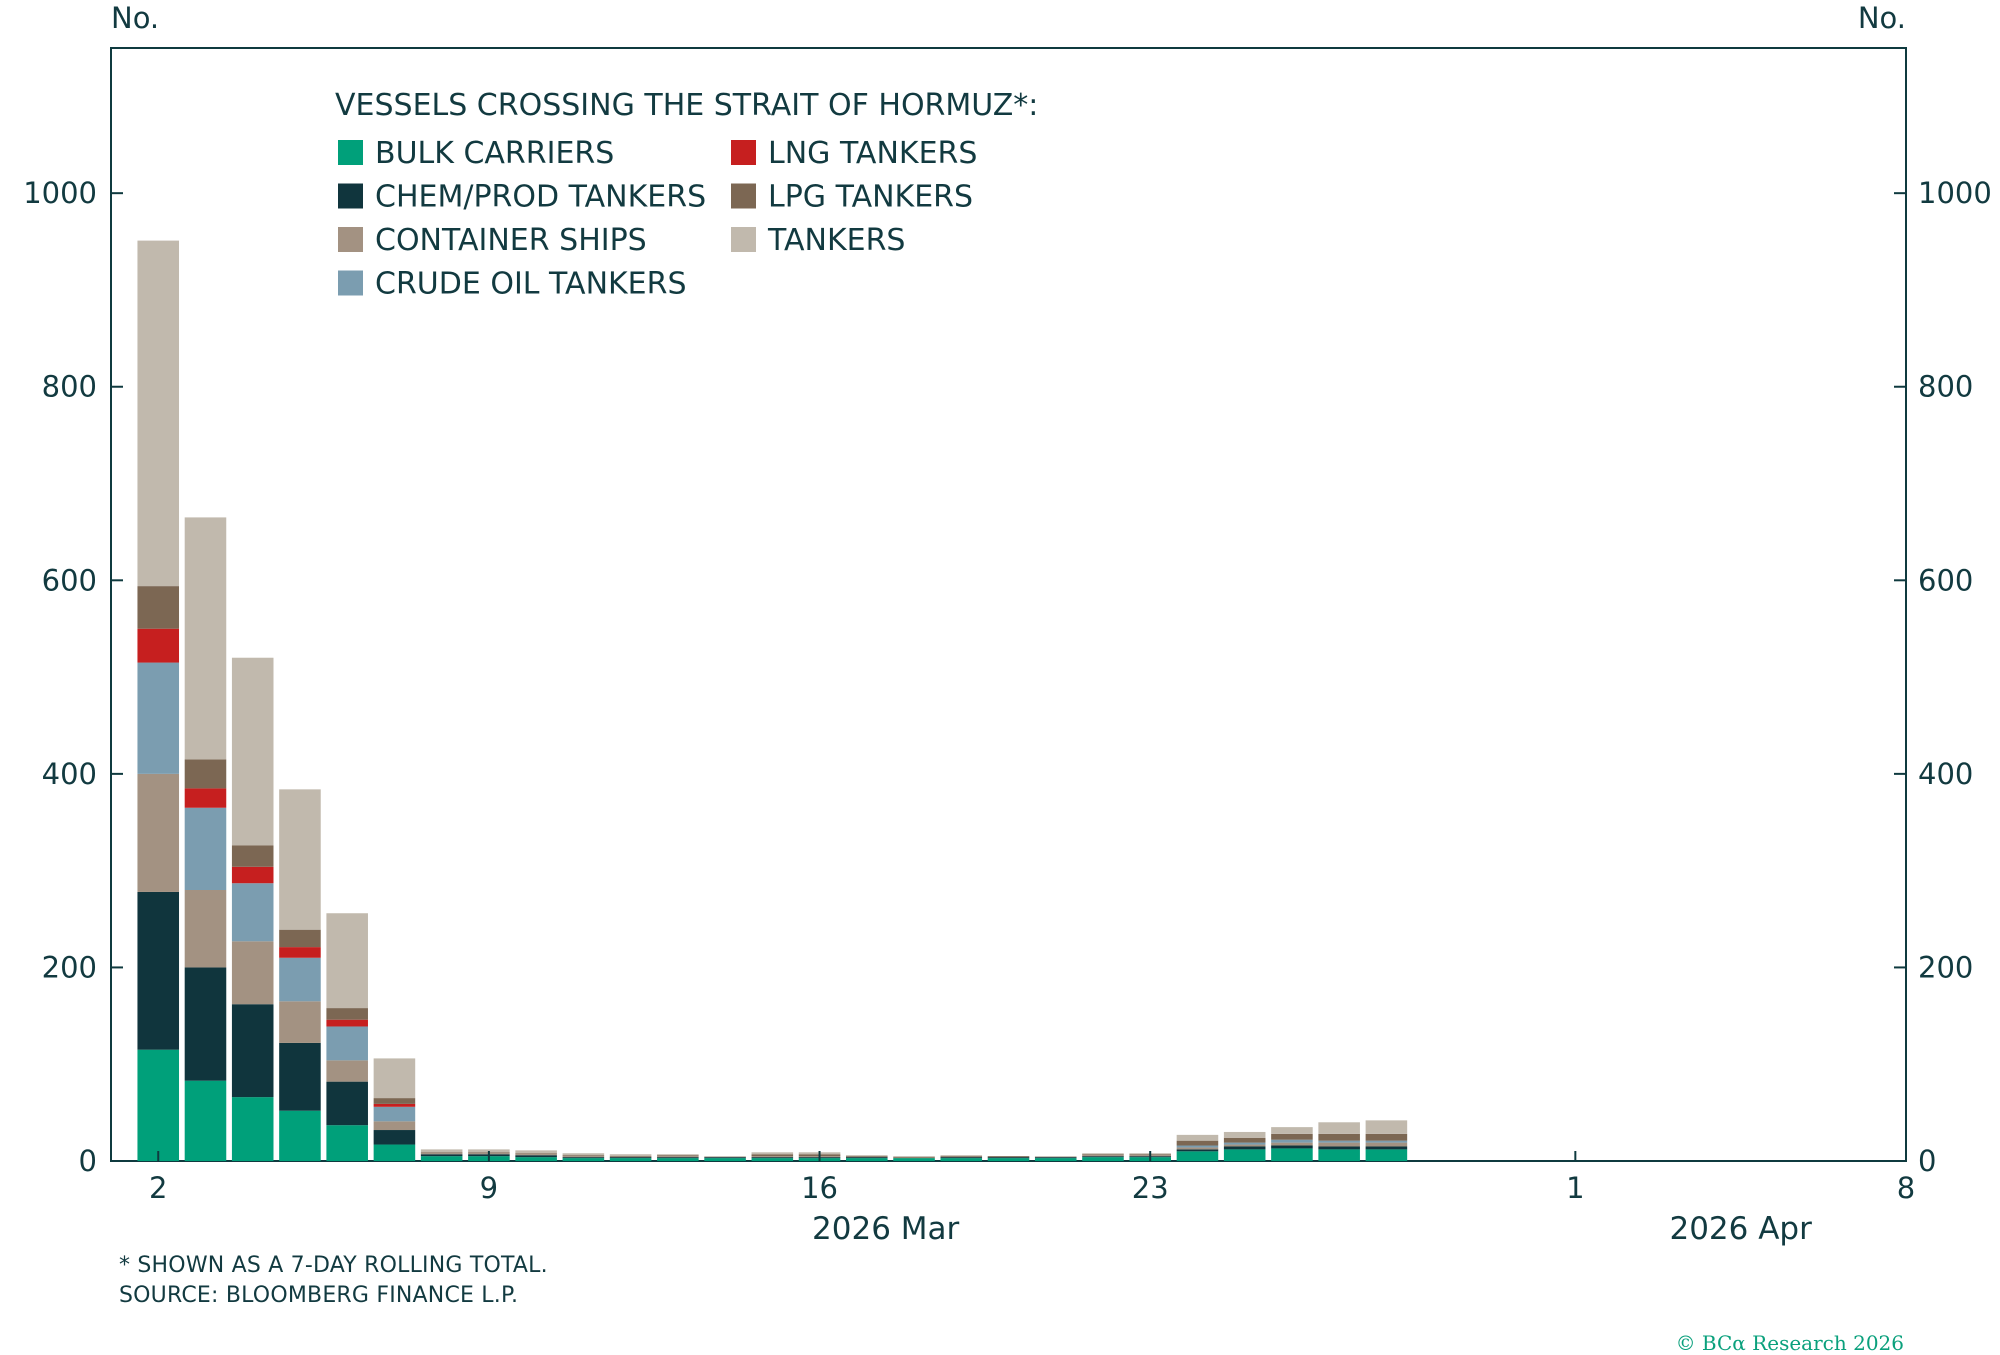 Image resolution: width=2000 pixels, height=1355 pixels. I want to click on right-axis-unit-label: No., so click(1882, 18).